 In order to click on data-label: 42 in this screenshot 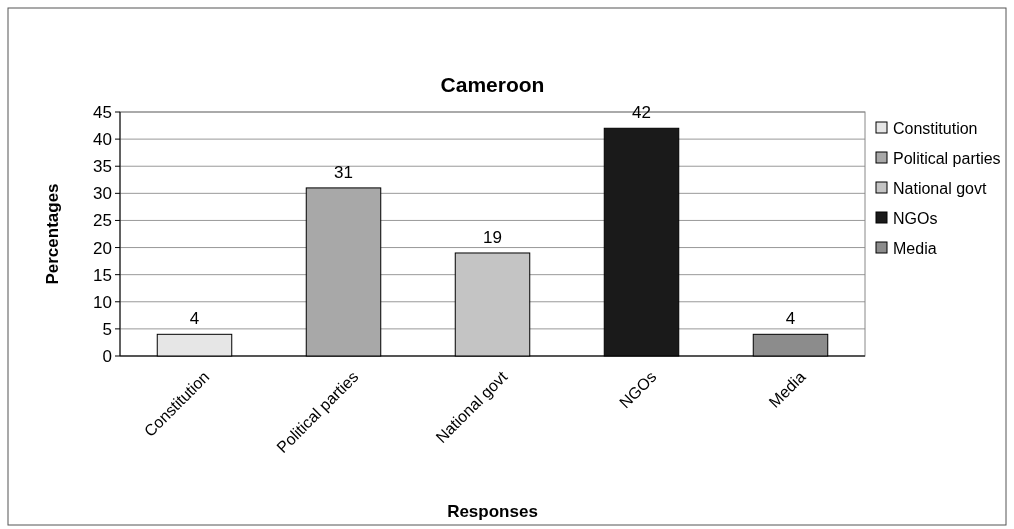, I will do `click(641, 113)`.